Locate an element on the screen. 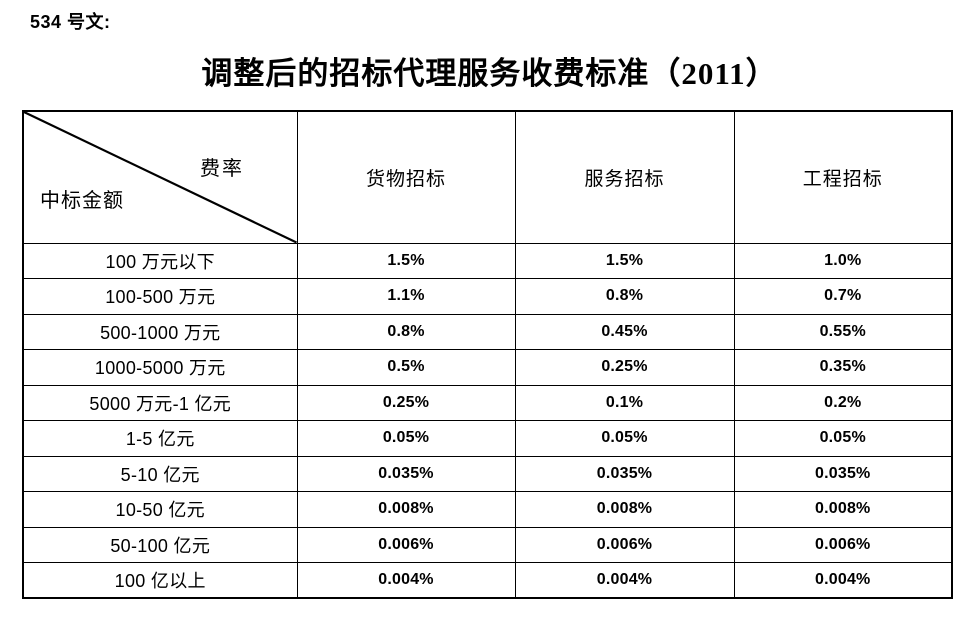 The width and height of the screenshot is (979, 629). engineering-rate: 0.7% is located at coordinates (843, 296).